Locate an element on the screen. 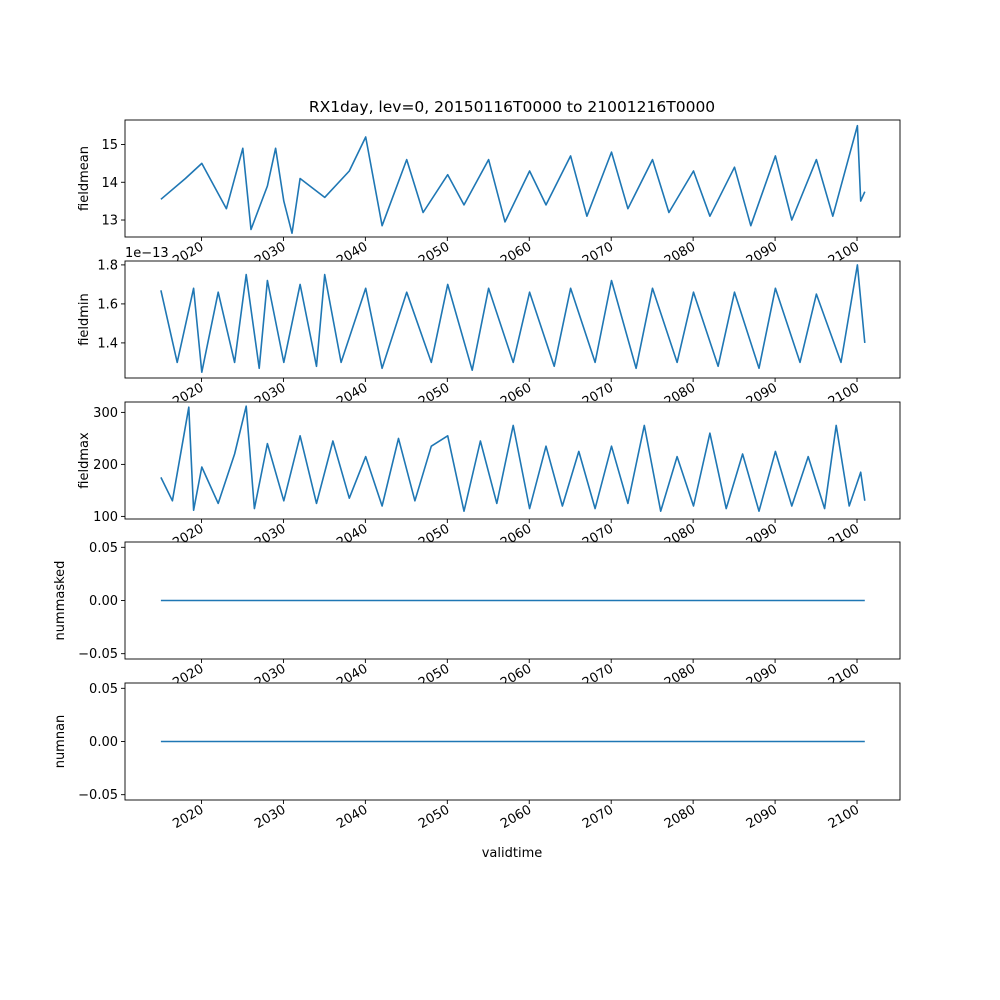  series-line-fieldmean is located at coordinates (513, 179).